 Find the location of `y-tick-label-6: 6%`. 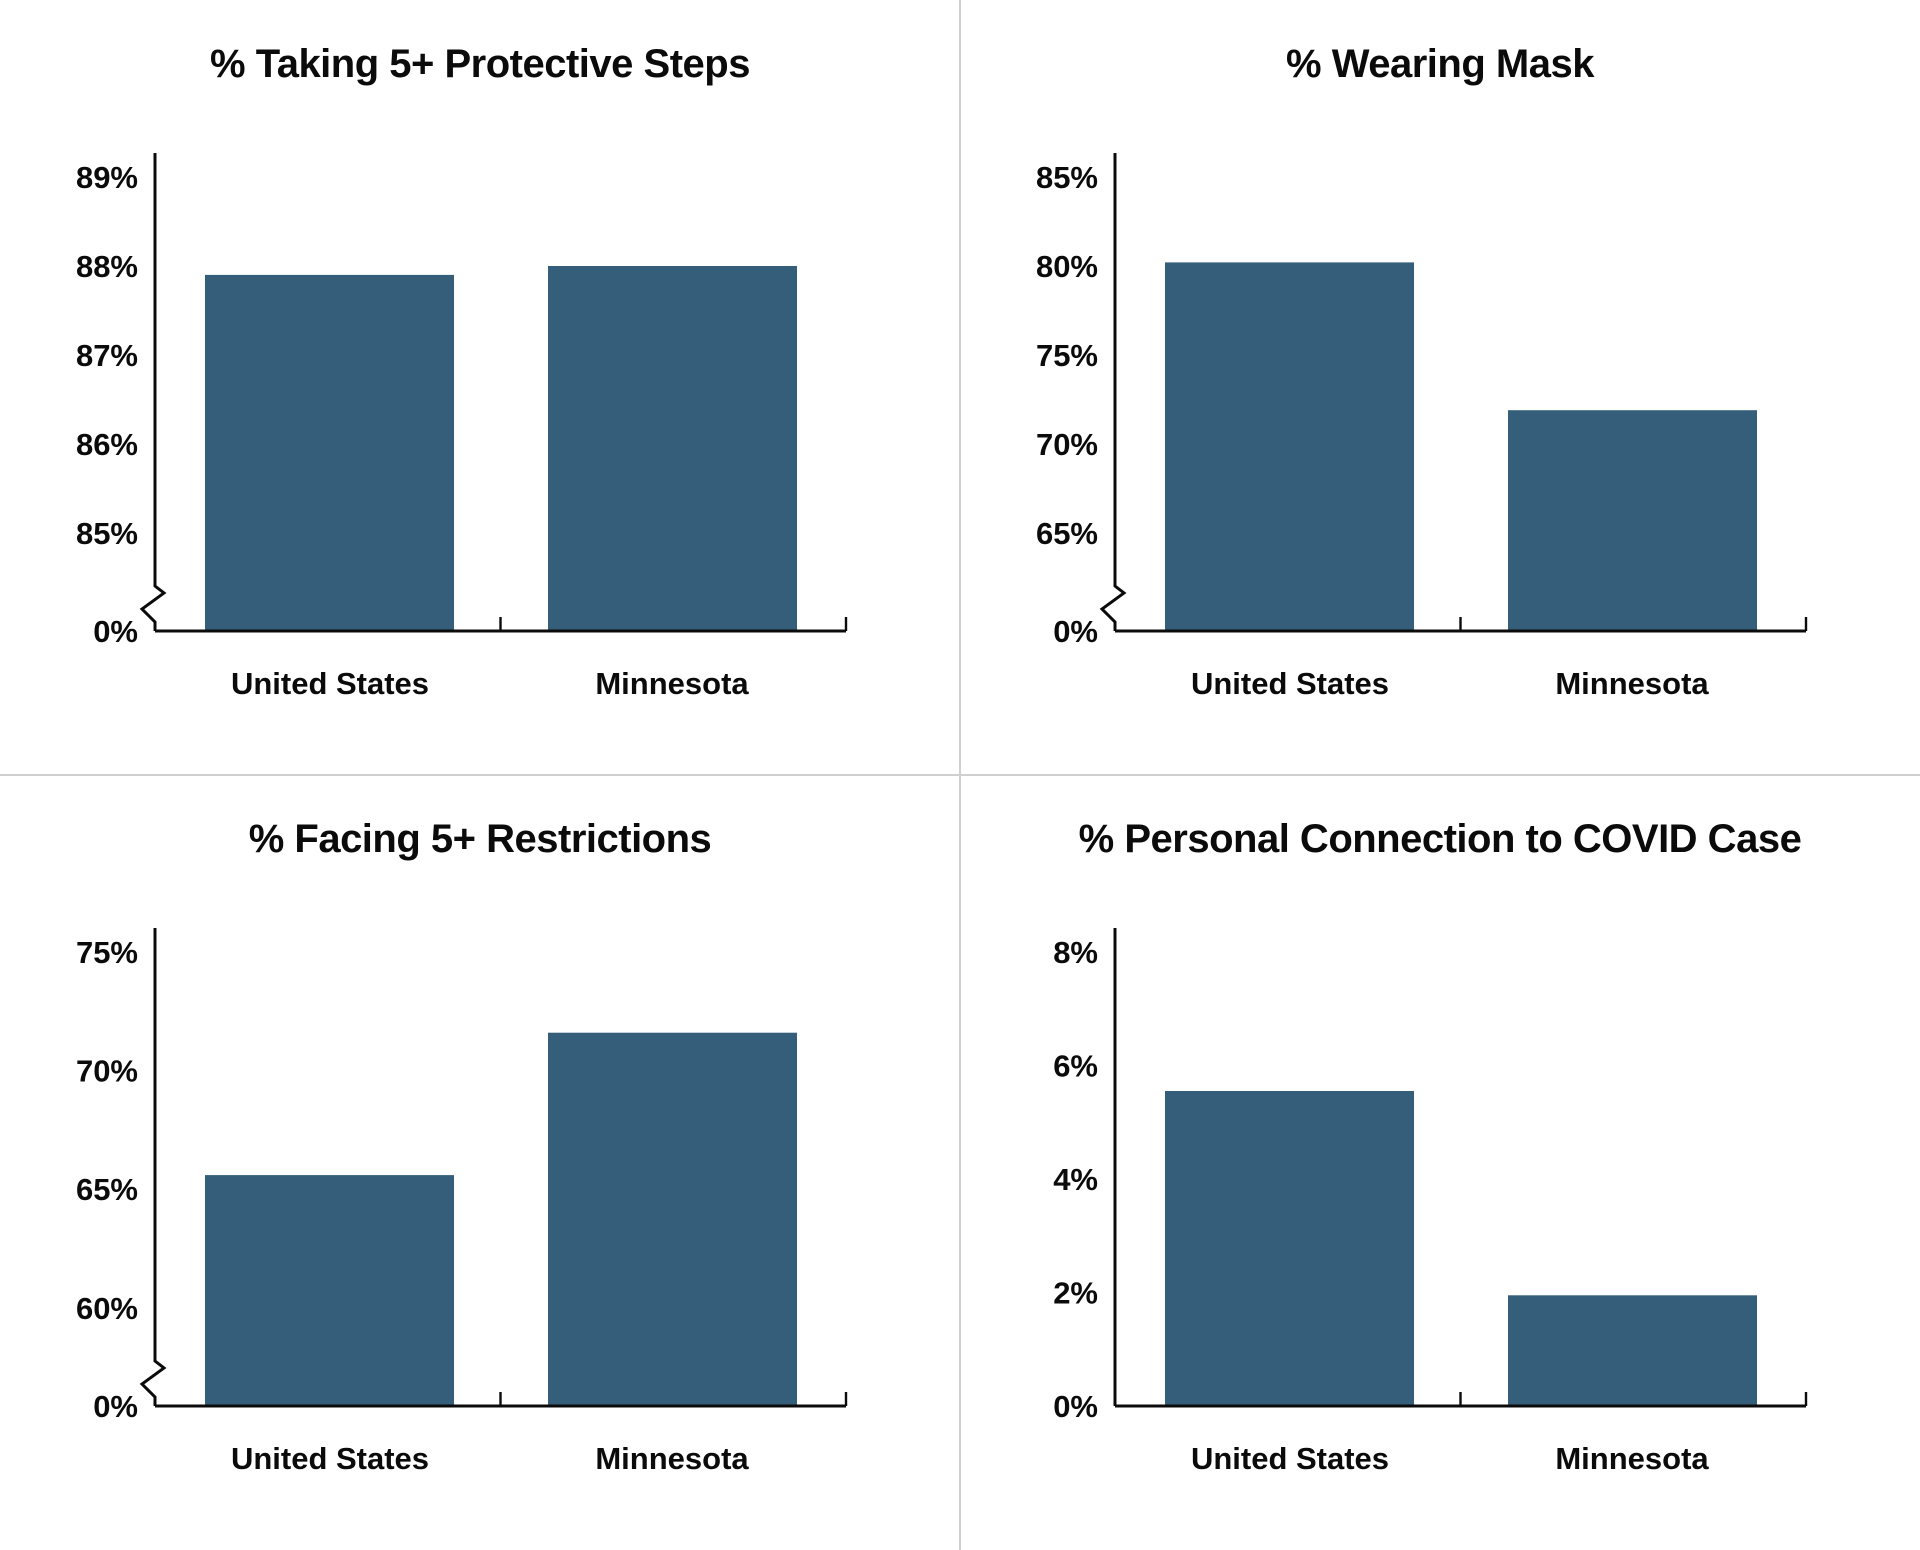

y-tick-label-6: 6% is located at coordinates (1075, 1065).